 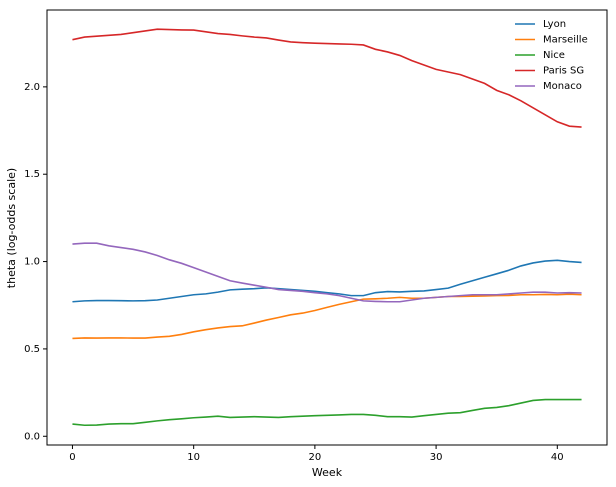 What do you see at coordinates (32, 262) in the screenshot?
I see `y-tick-label: 1.0` at bounding box center [32, 262].